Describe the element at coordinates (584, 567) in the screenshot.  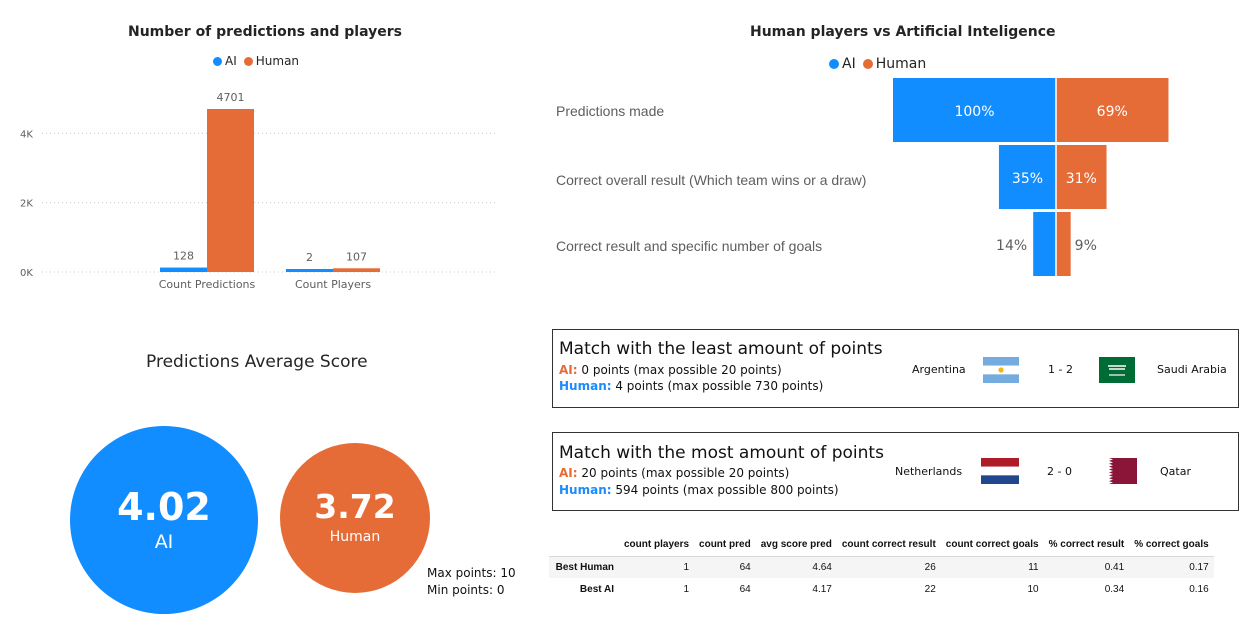
I see `table-cell: Best Human` at that location.